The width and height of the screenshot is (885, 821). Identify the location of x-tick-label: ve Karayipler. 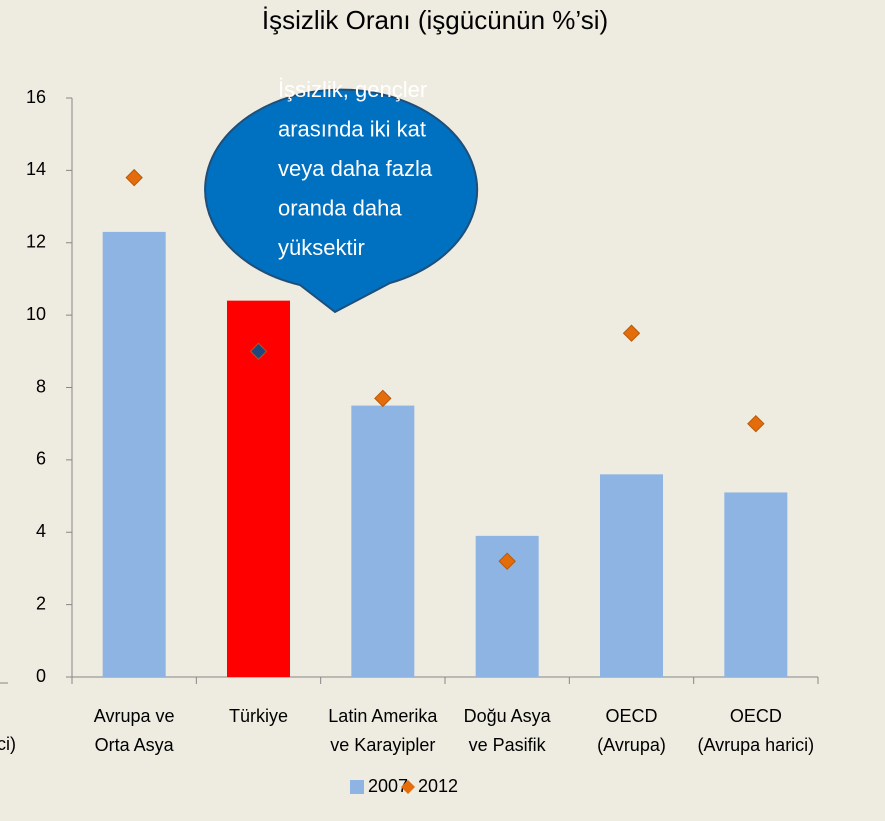
(382, 745).